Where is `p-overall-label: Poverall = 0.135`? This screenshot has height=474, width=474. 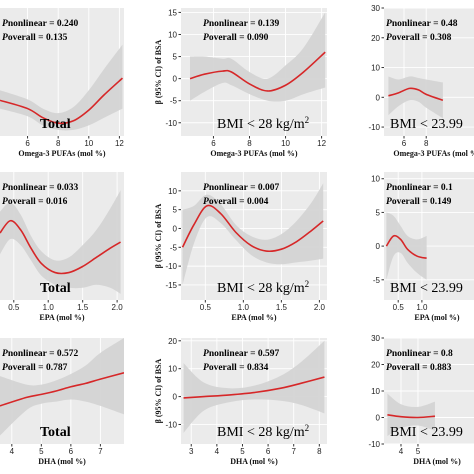 p-overall-label: Poverall = 0.135 is located at coordinates (35, 38).